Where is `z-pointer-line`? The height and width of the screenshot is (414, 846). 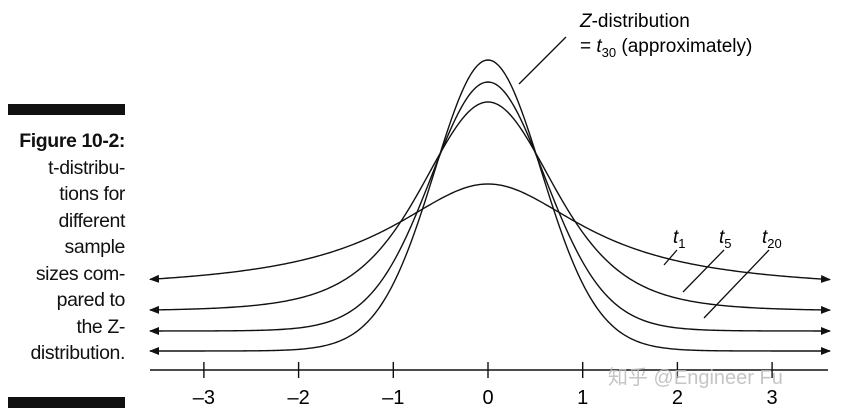 z-pointer-line is located at coordinates (542, 60).